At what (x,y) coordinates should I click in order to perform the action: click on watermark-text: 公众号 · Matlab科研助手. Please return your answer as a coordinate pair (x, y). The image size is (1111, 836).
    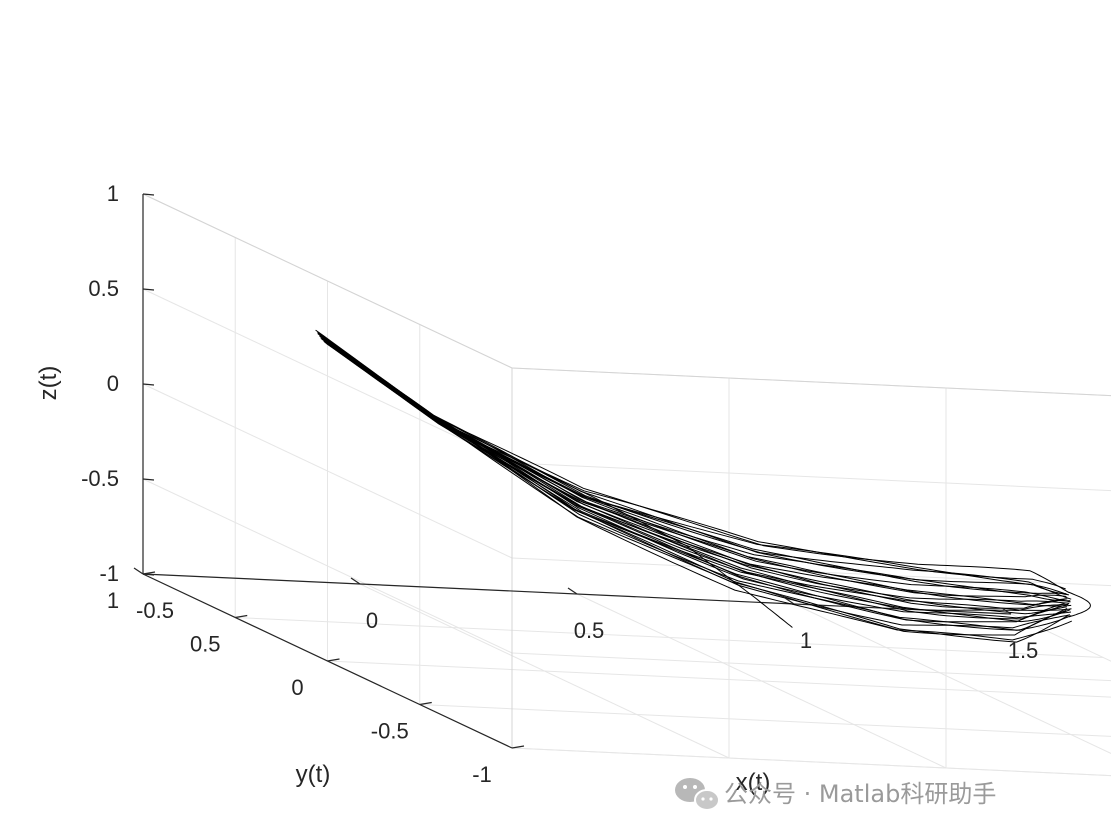
    Looking at the image, I should click on (860, 794).